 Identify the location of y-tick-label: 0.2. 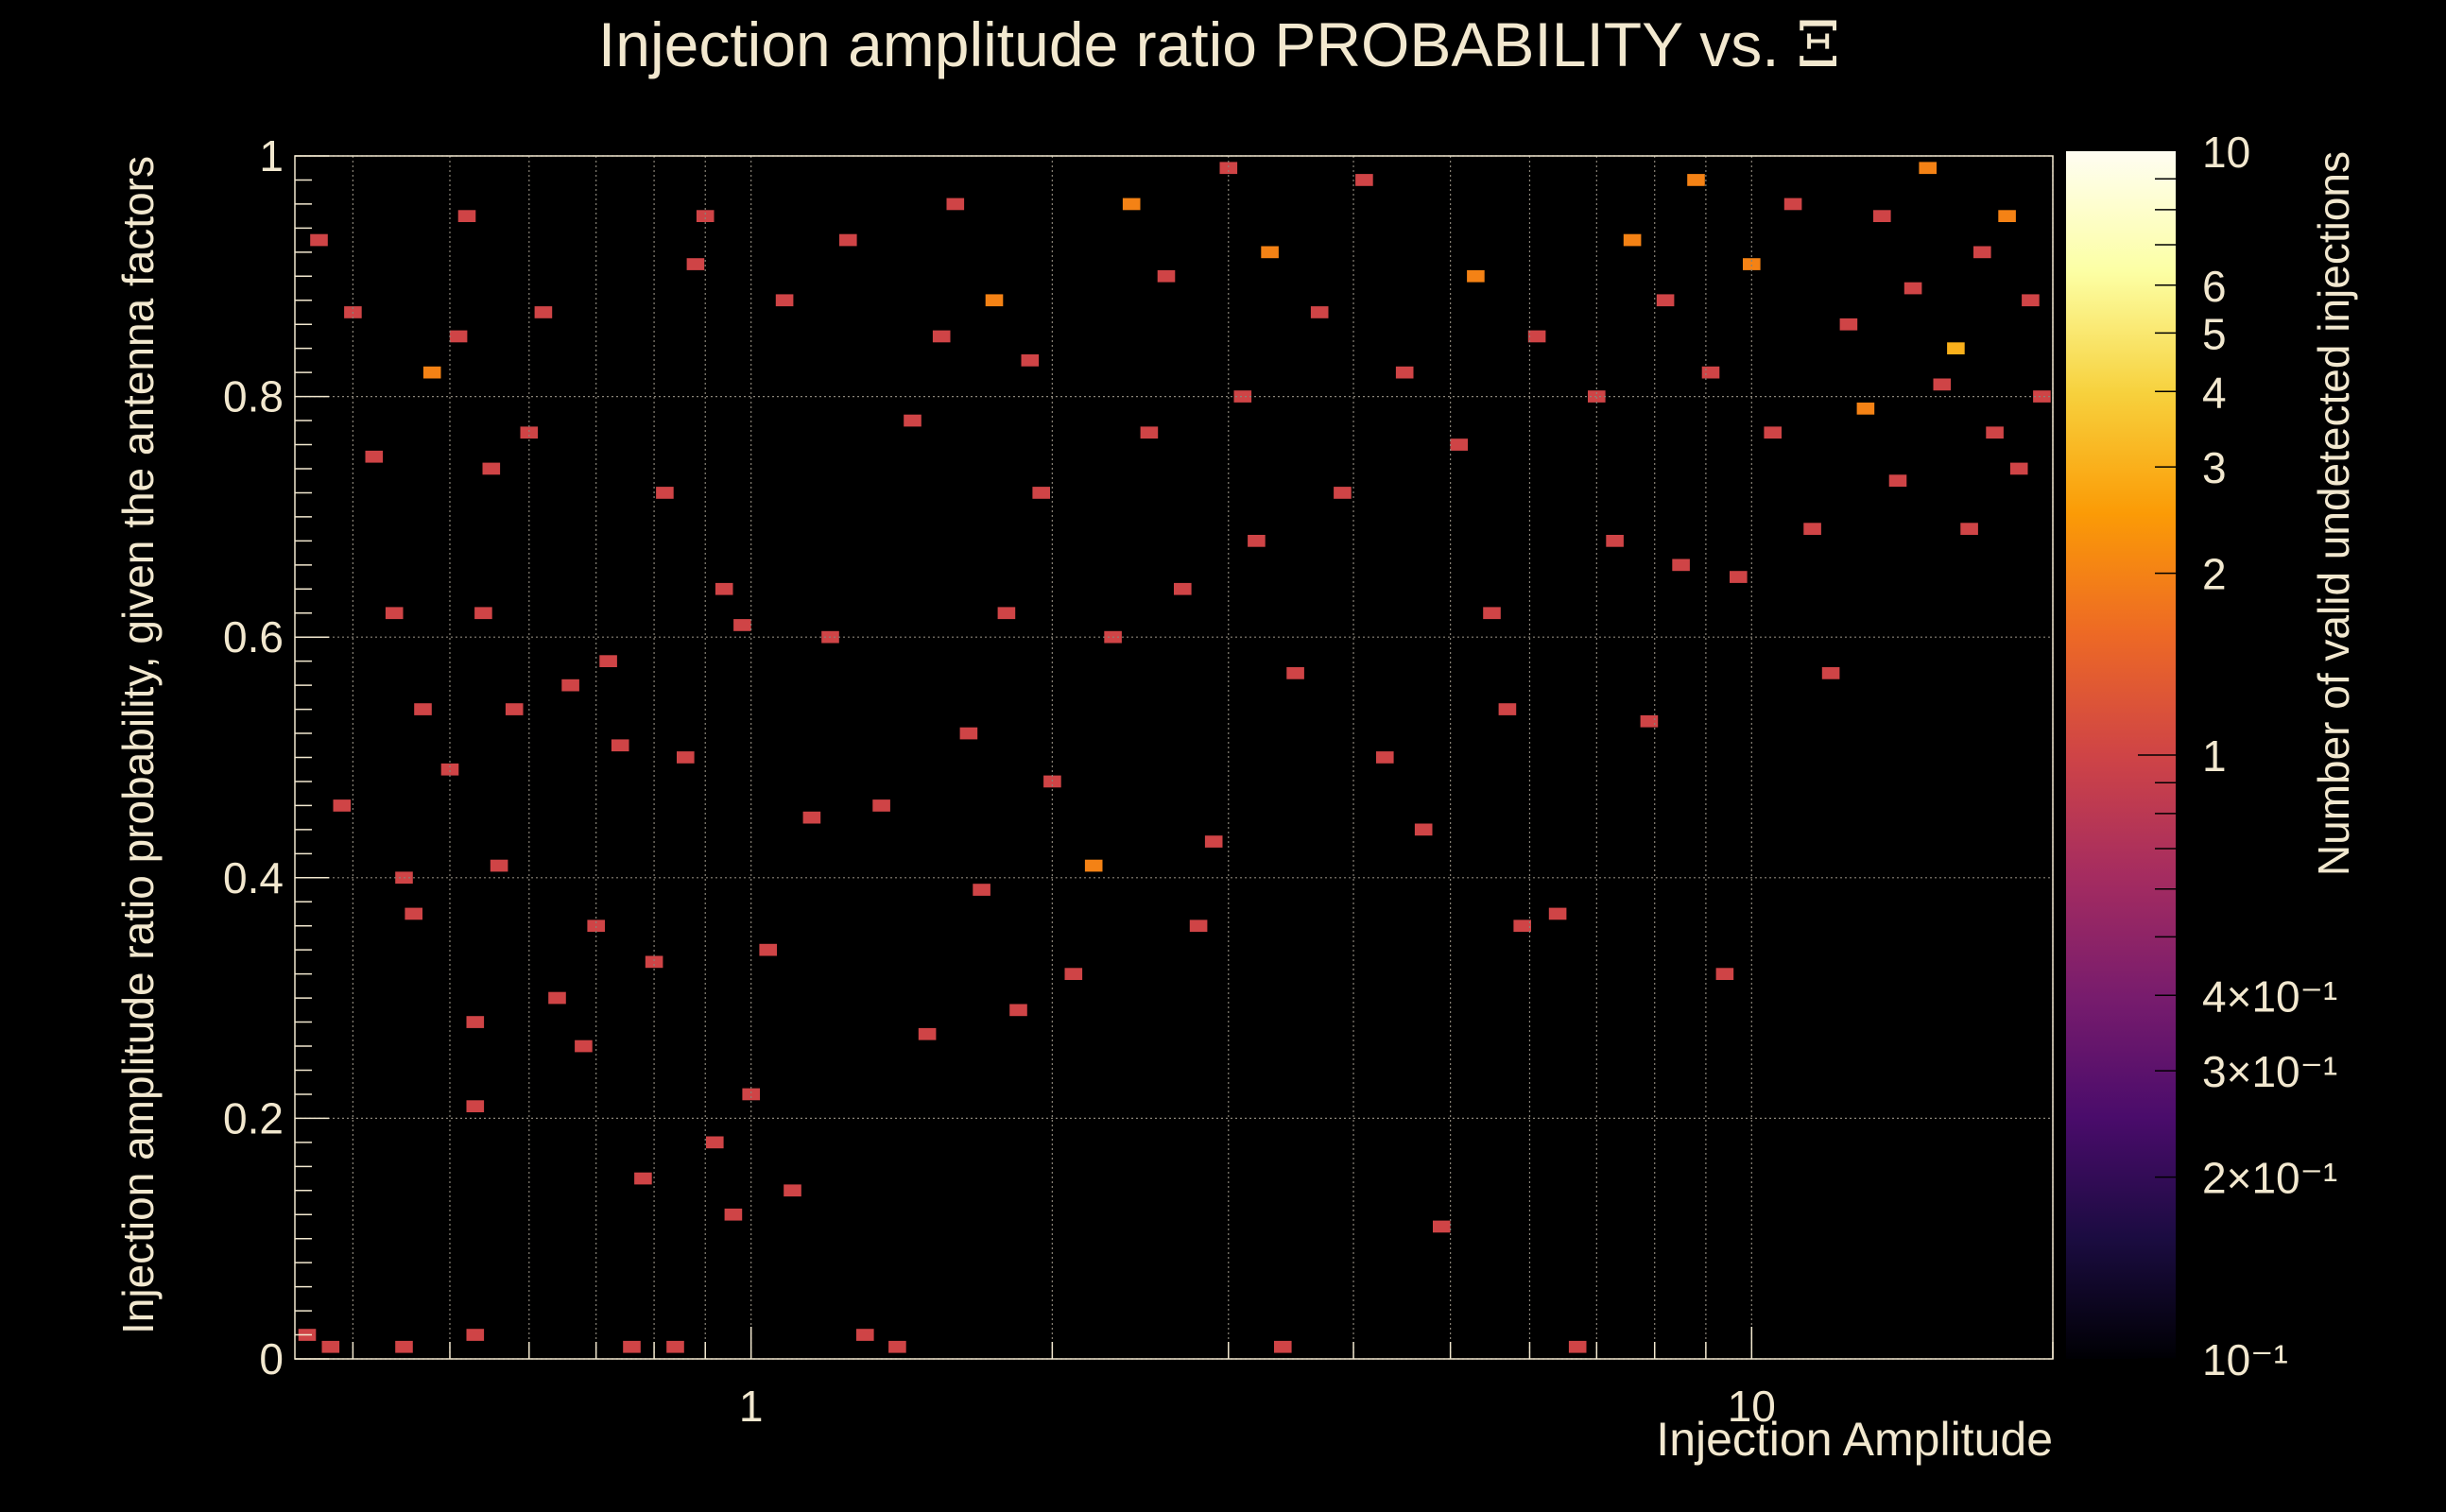
(253, 1118).